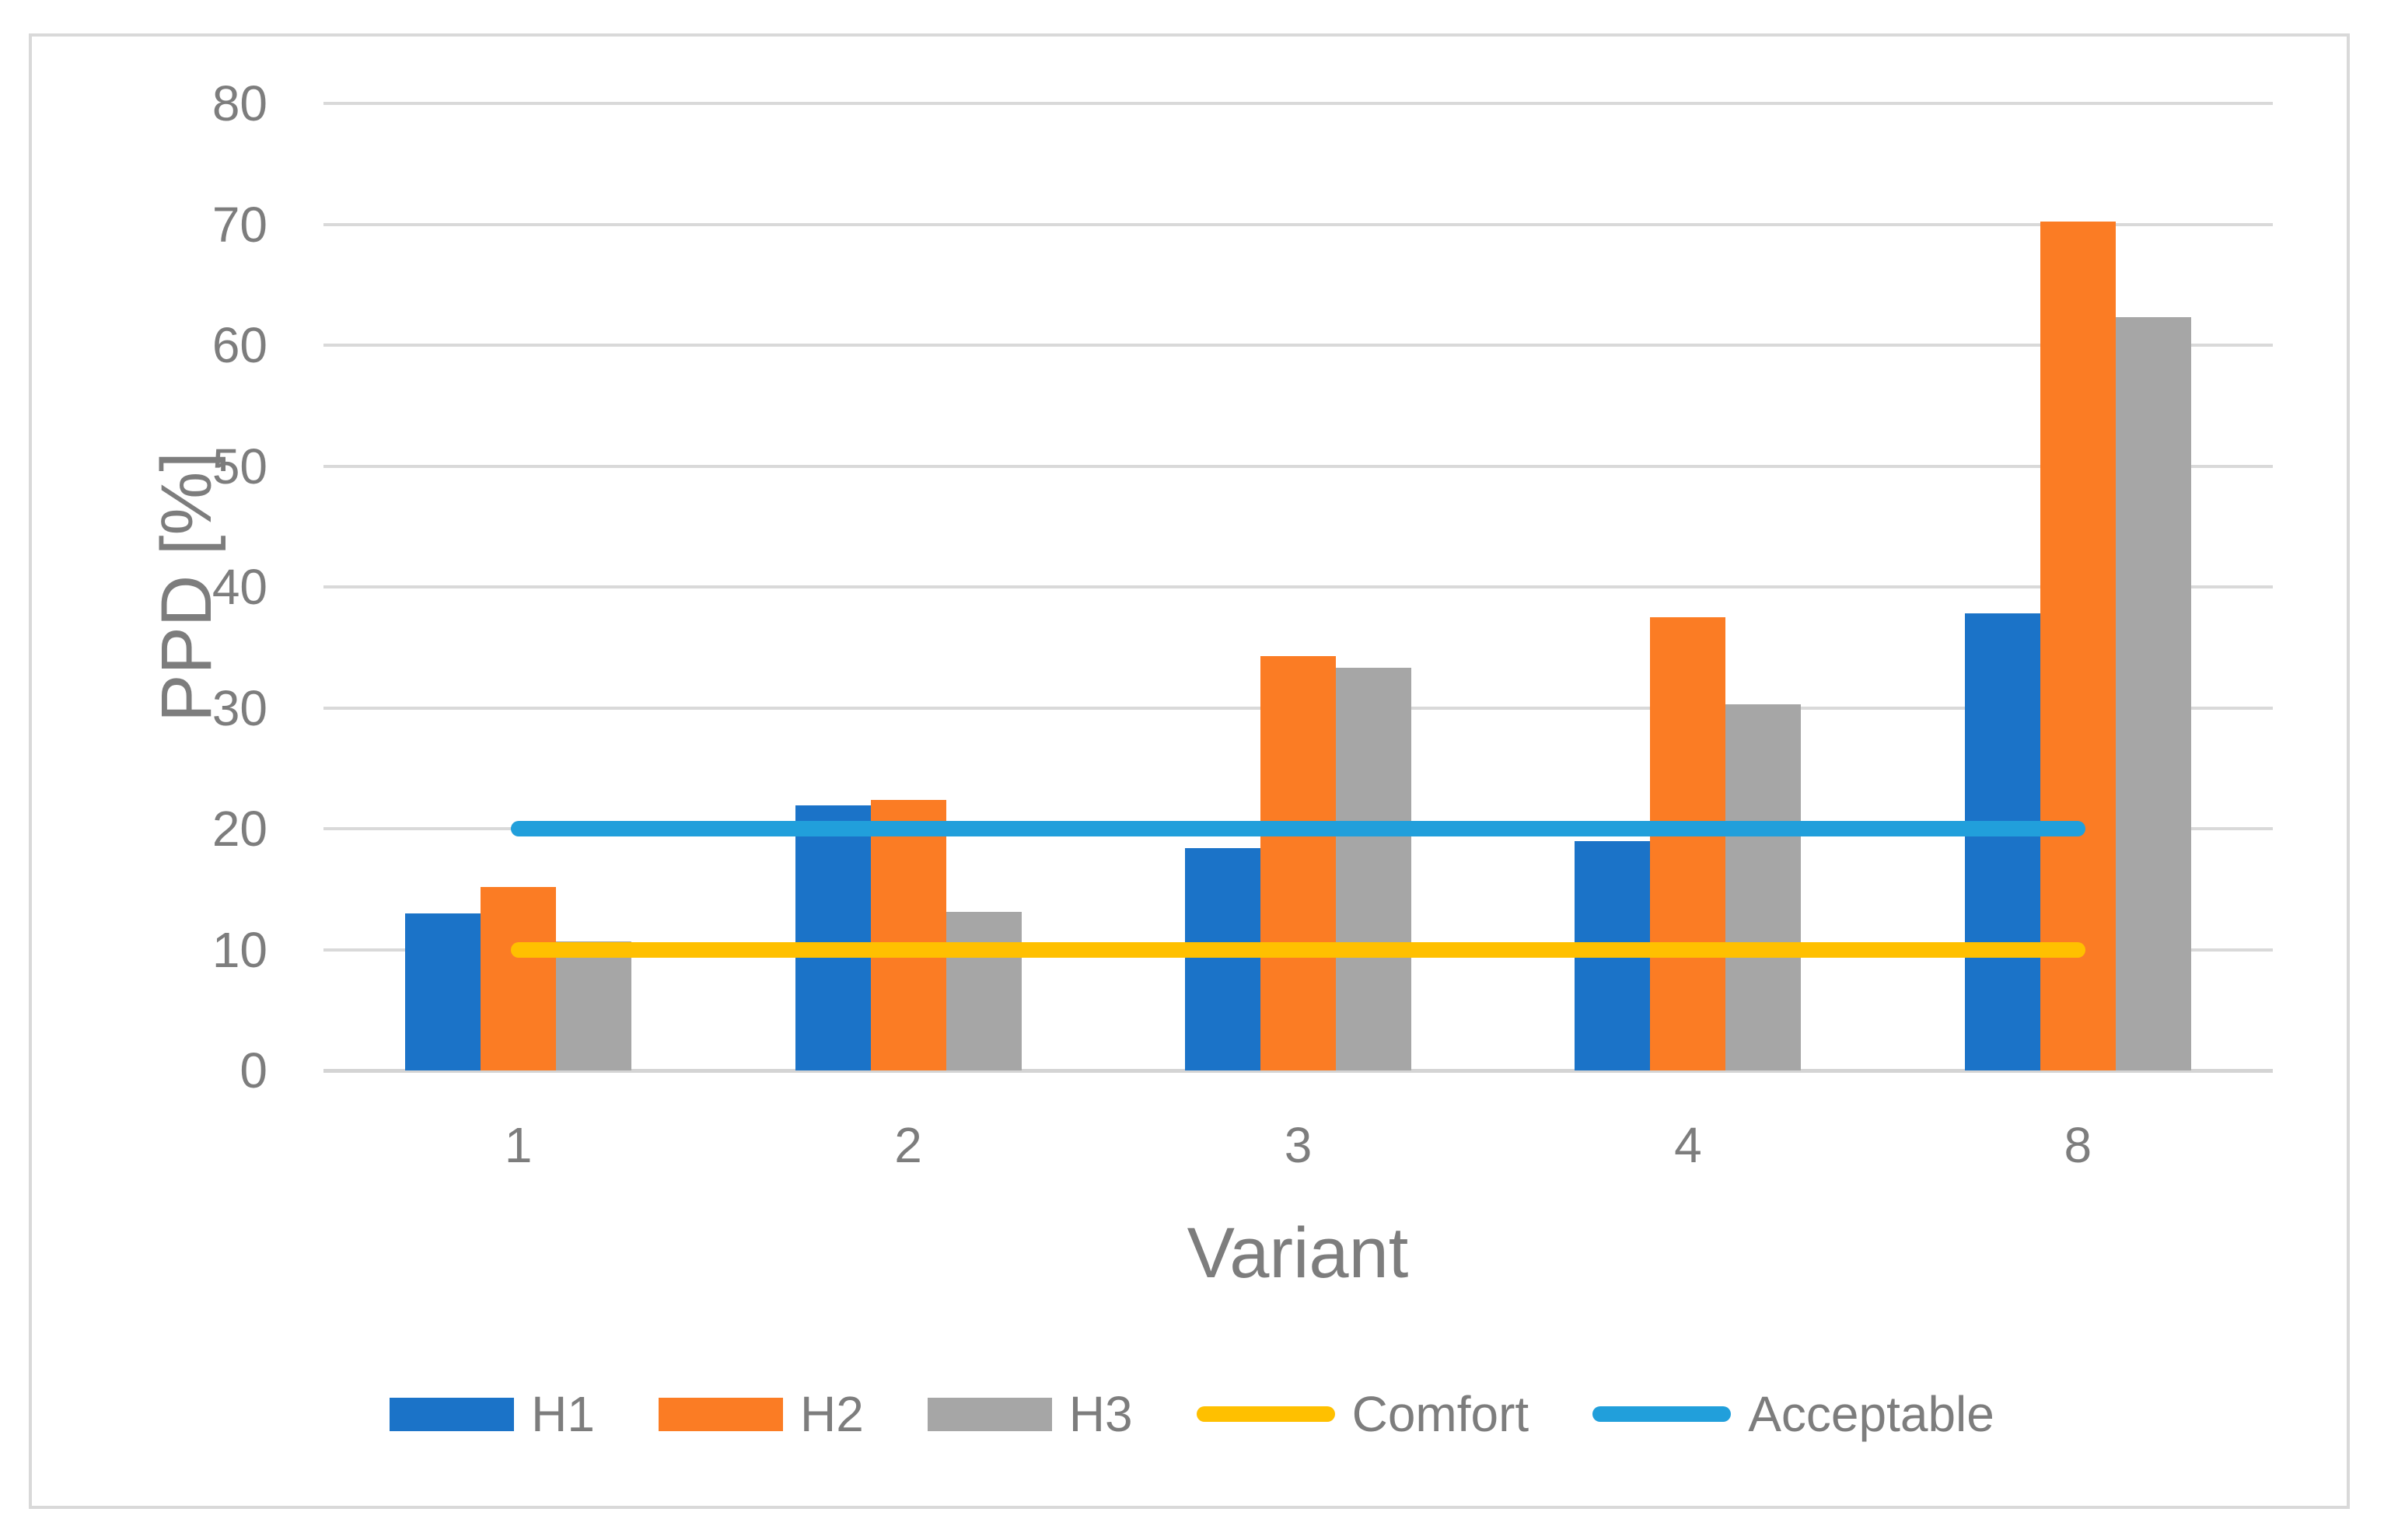 The width and height of the screenshot is (2384, 1540). I want to click on legend: H1 H2 H3 Comfort Acceptable, so click(1192, 1414).